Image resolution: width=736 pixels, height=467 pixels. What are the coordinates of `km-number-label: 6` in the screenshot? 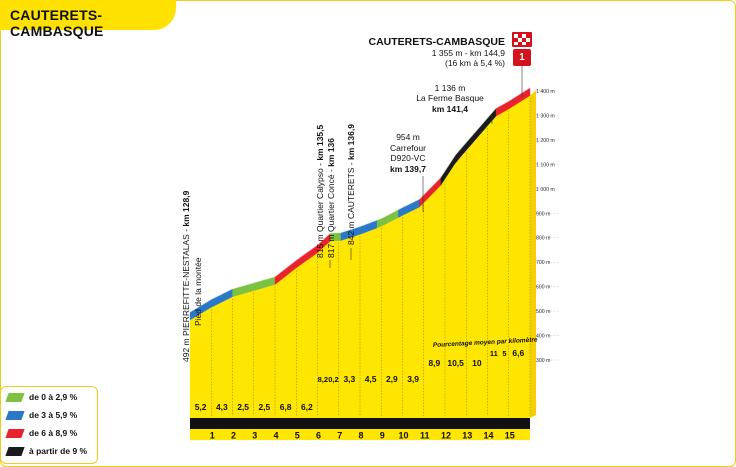 It's located at (318, 436).